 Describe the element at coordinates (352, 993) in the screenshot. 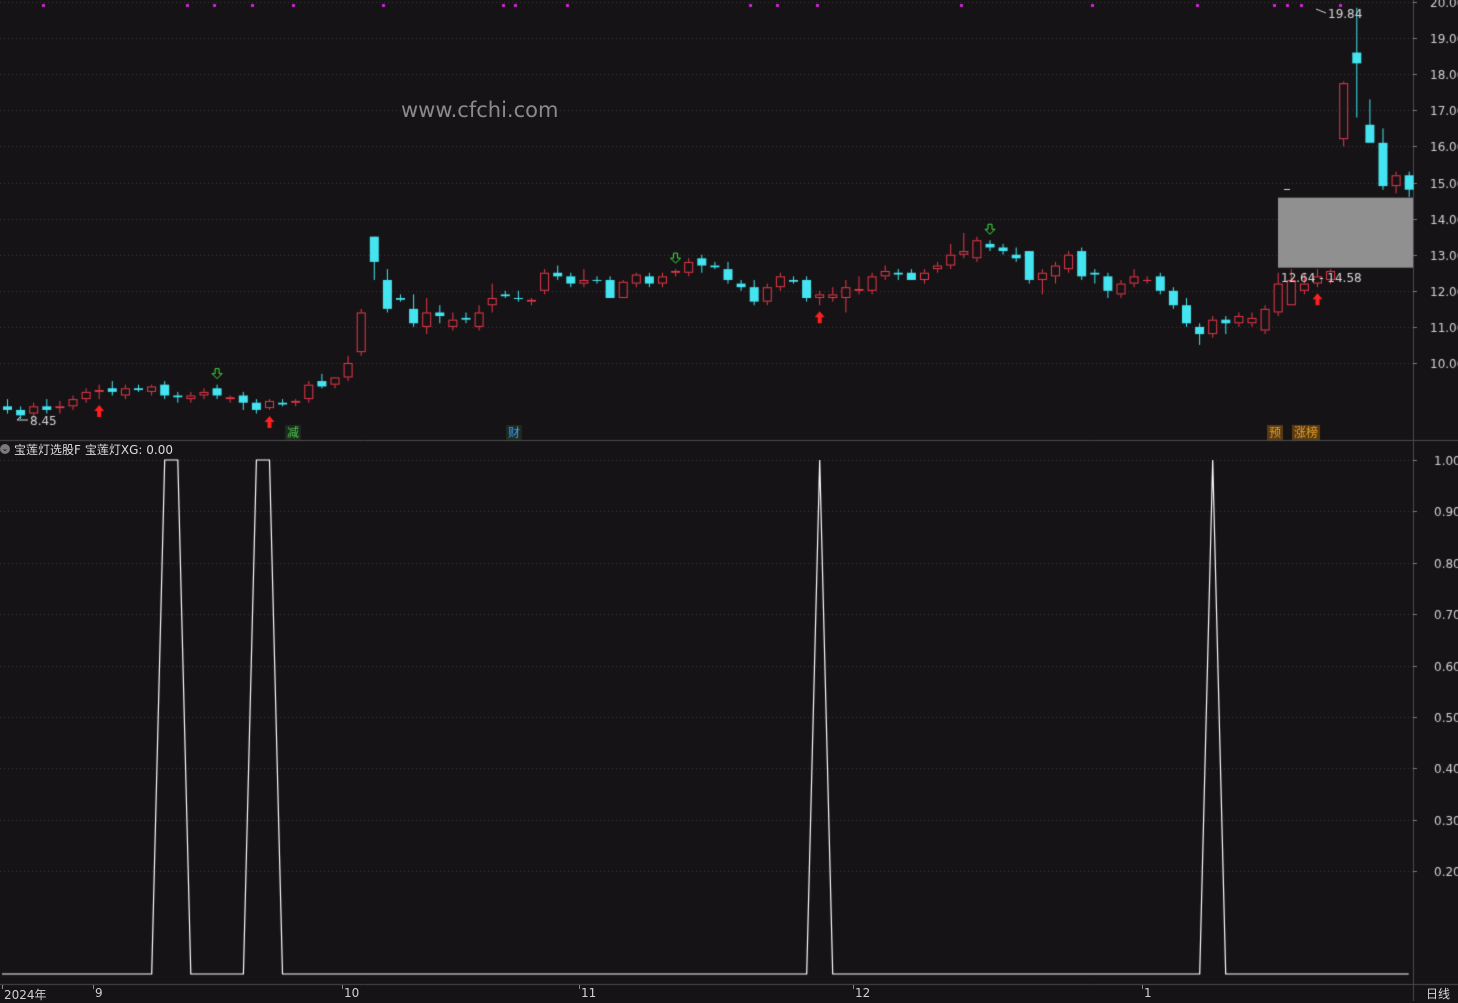

I see `x-axis-label: 10` at that location.